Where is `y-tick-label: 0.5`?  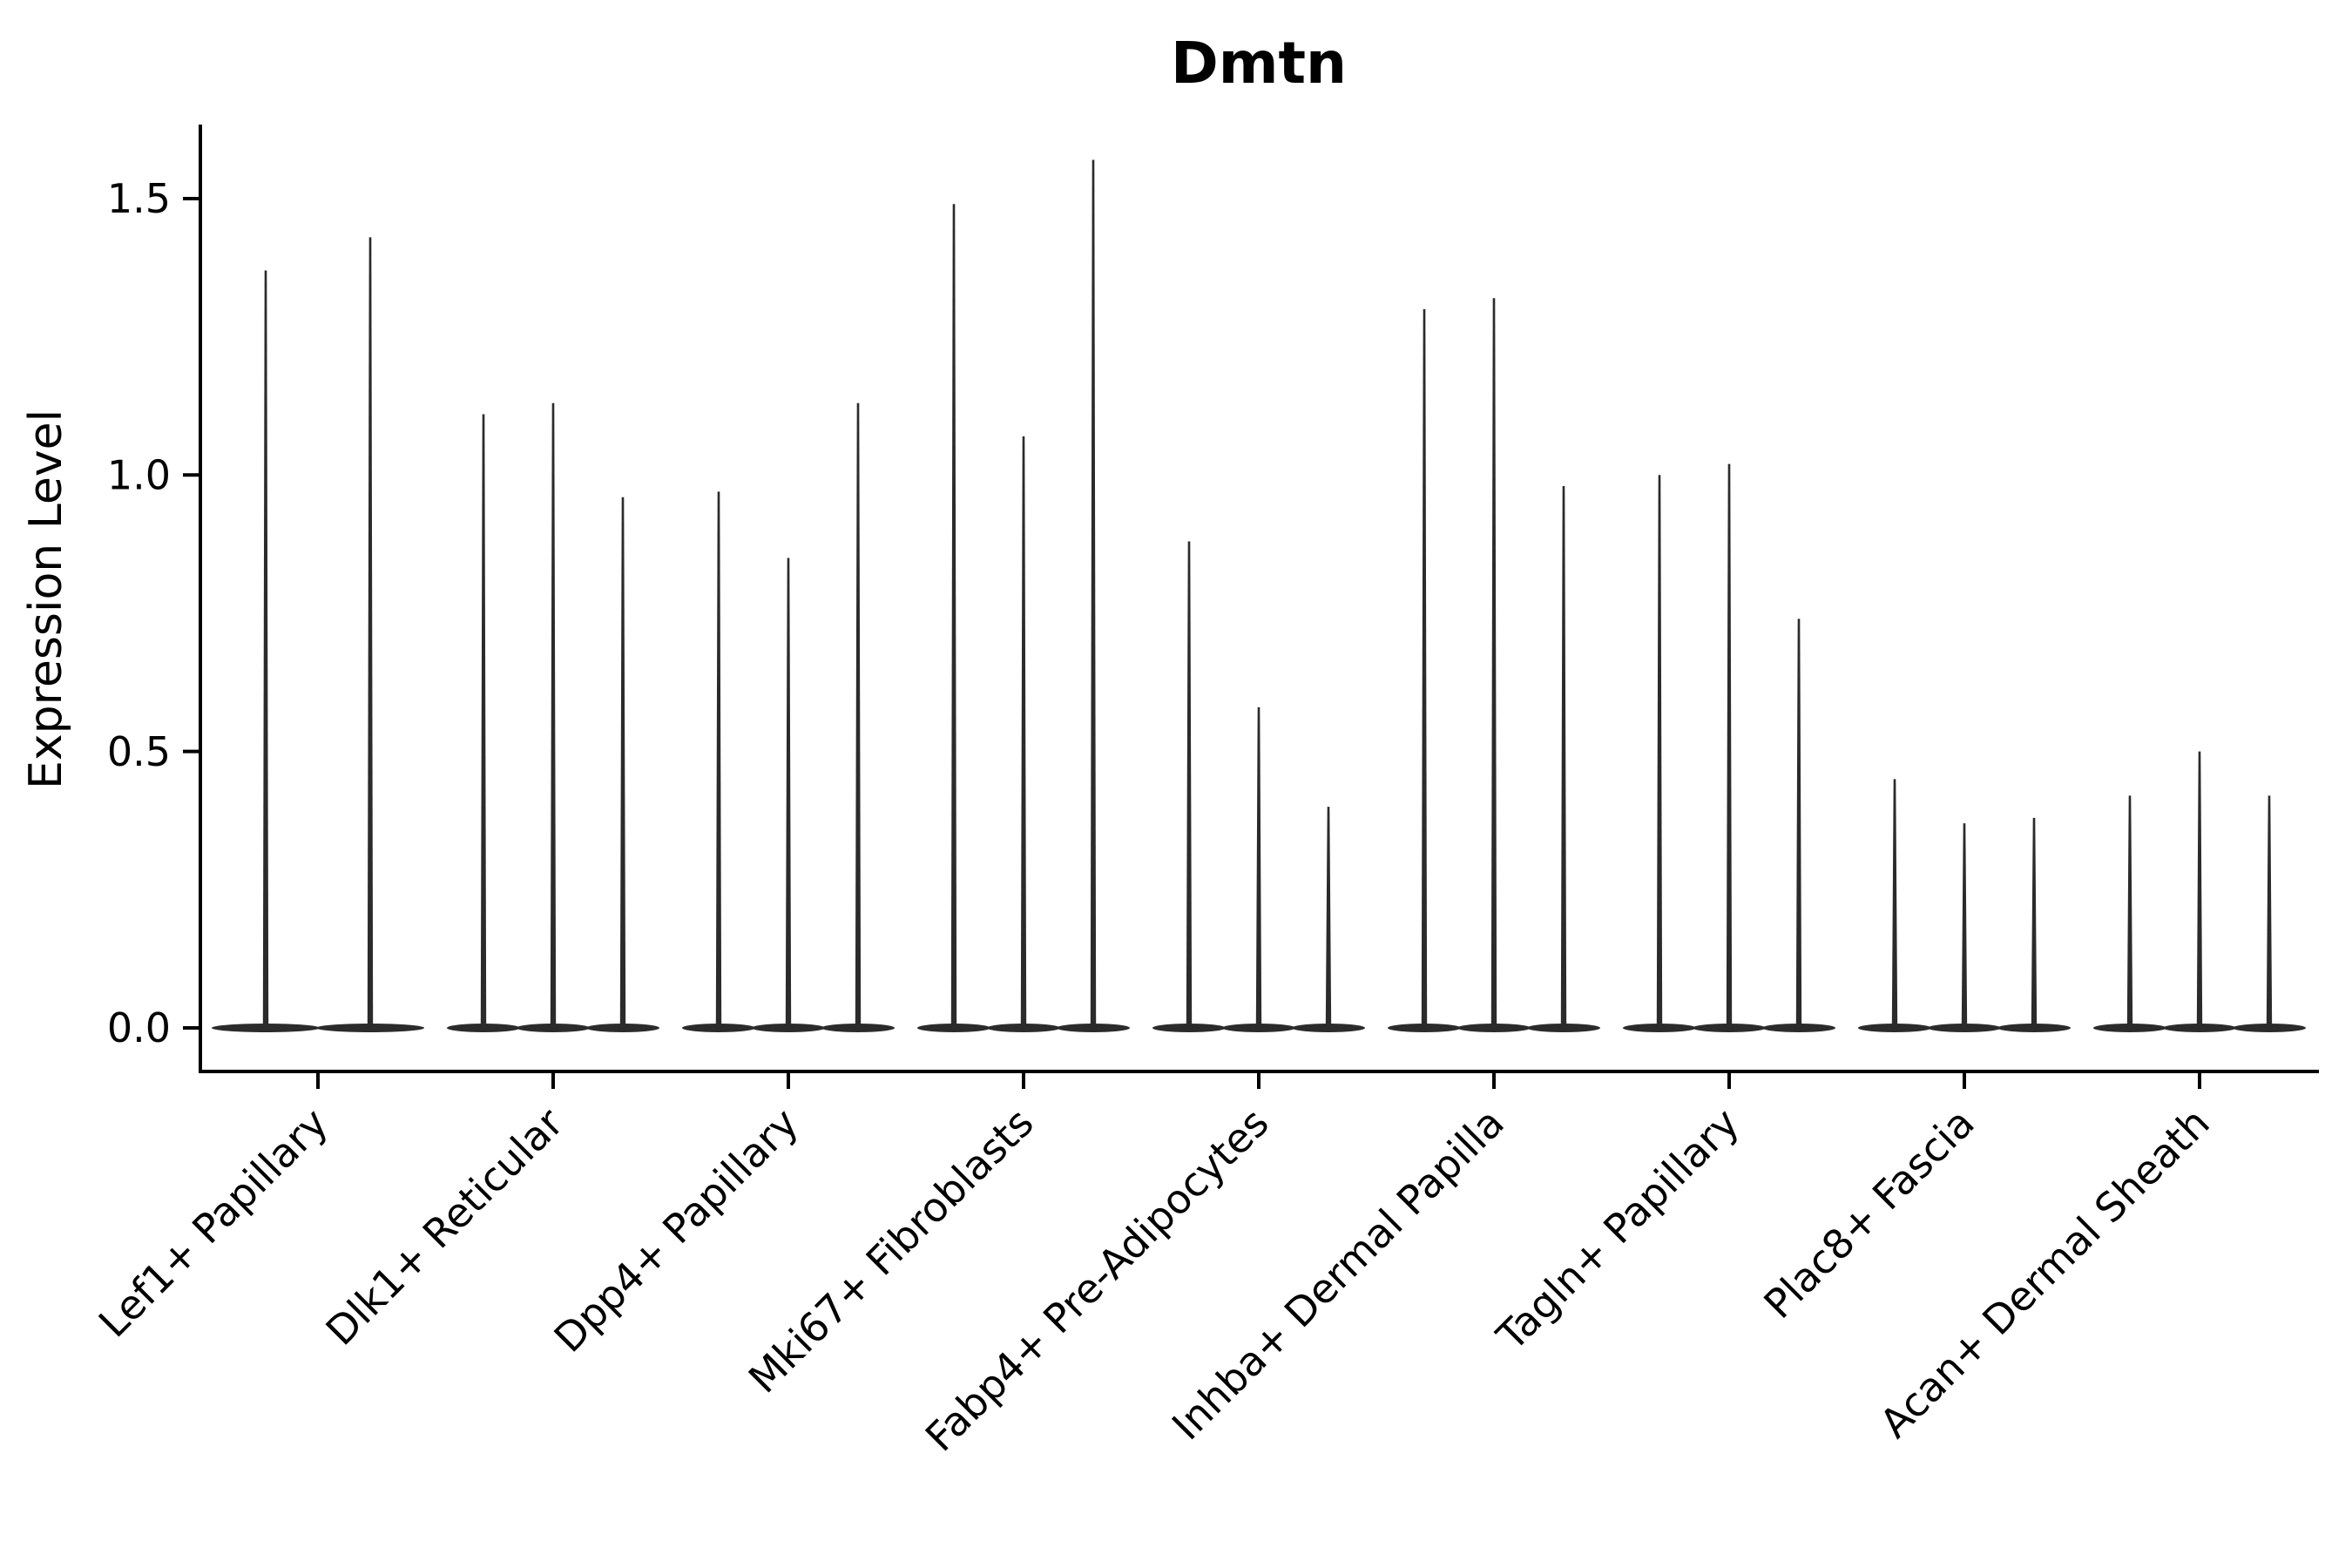
y-tick-label: 0.5 is located at coordinates (139, 751).